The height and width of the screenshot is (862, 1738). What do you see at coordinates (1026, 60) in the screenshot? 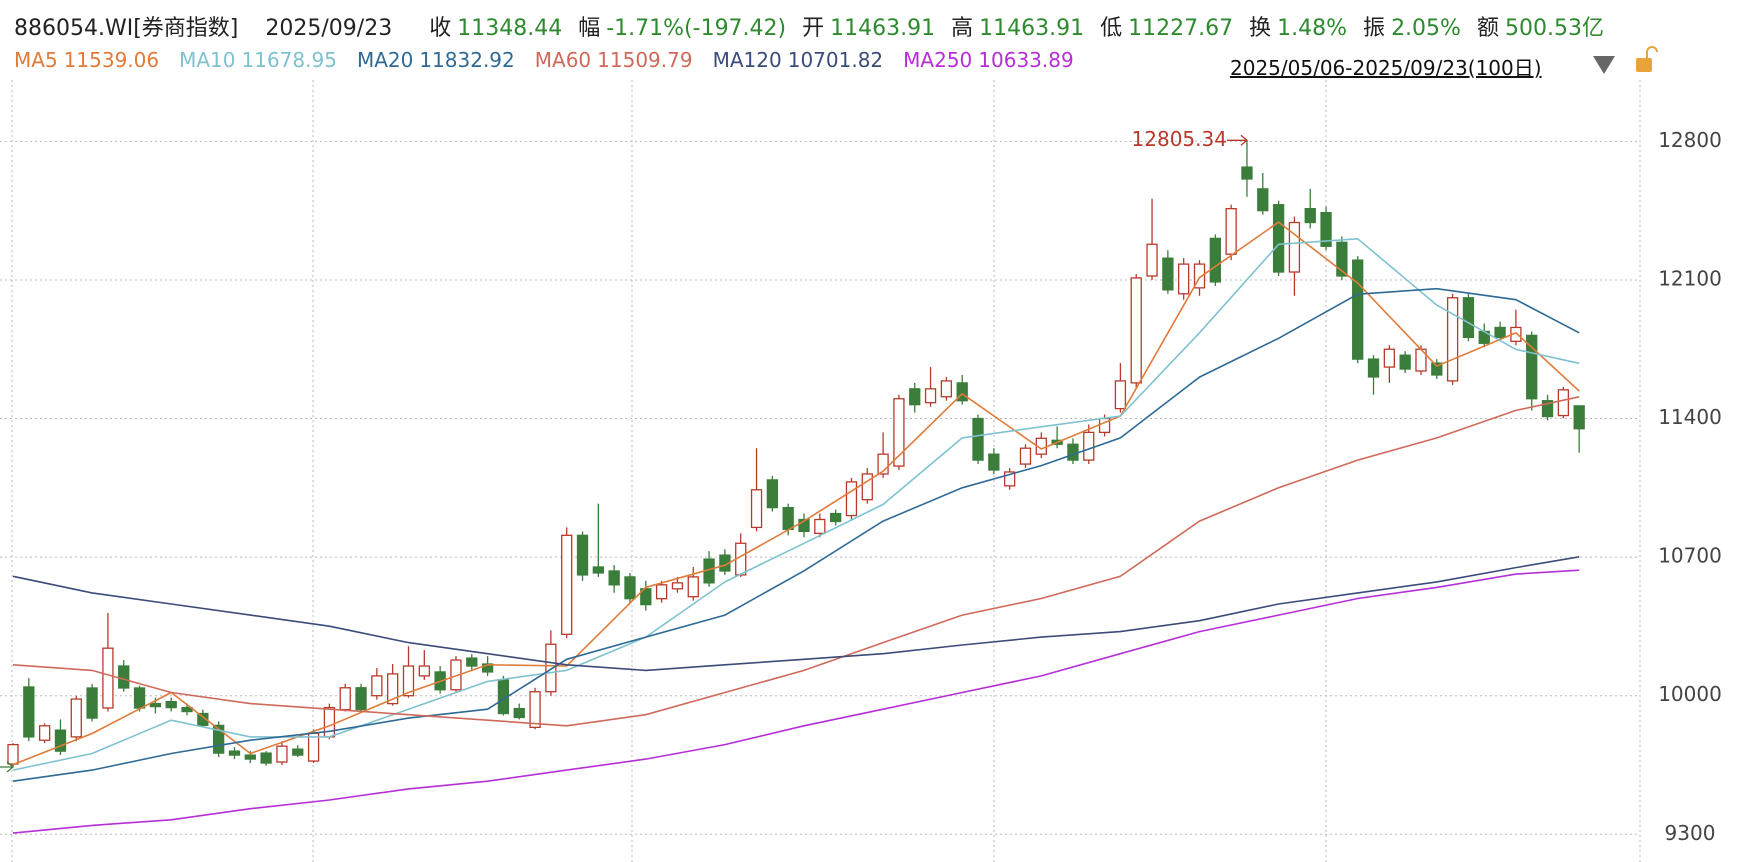
I see `legend-value: 10633.89` at bounding box center [1026, 60].